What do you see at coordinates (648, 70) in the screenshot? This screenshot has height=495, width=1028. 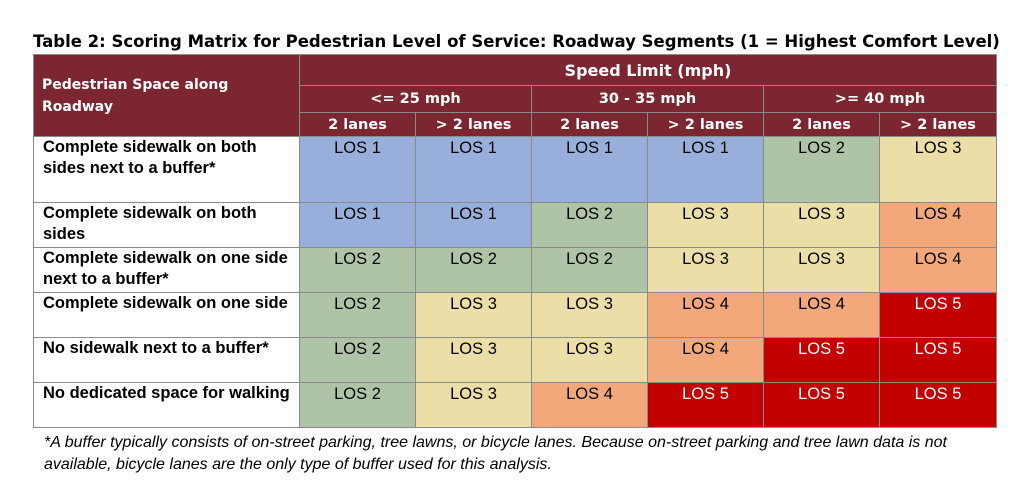 I see `header-speed-limit: Speed Limit (mph)` at bounding box center [648, 70].